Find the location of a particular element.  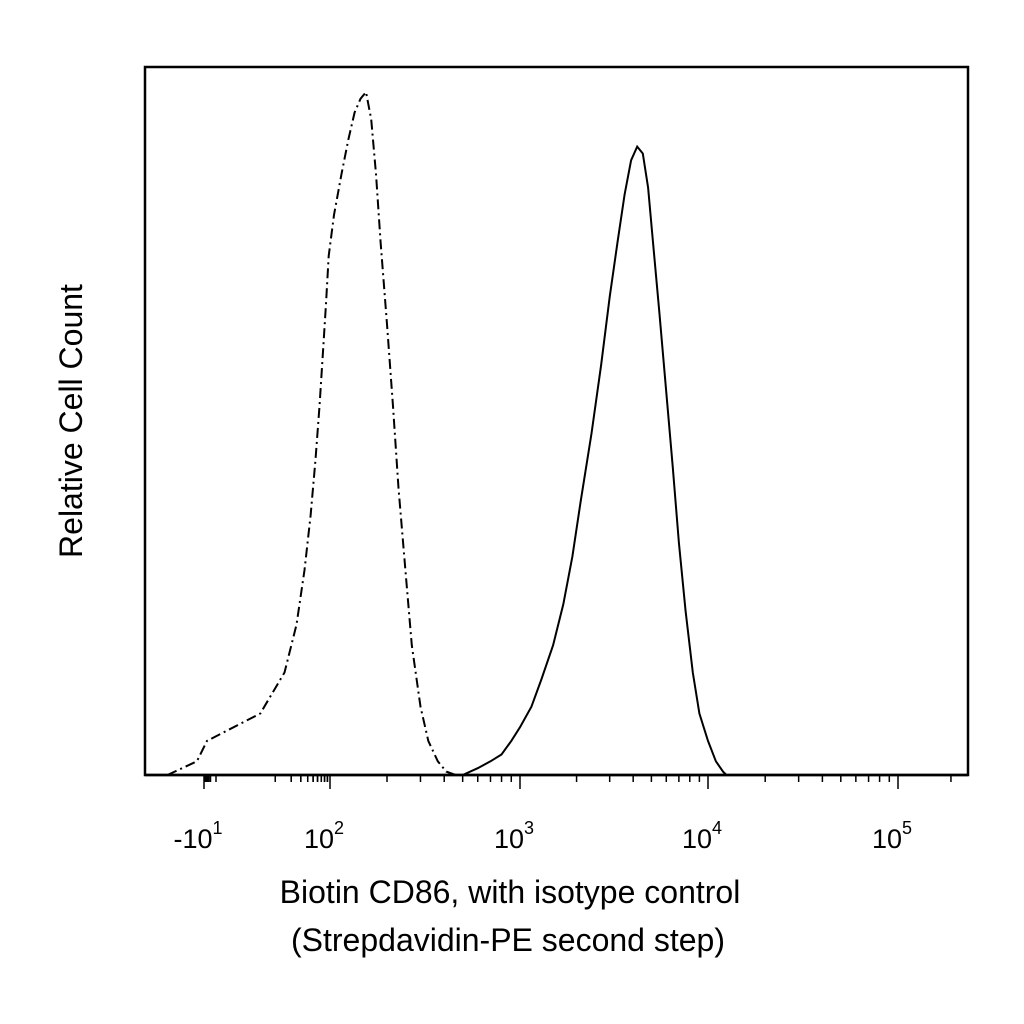

x-axis-tick-labels: -101 10² 10³ 10⁴ 10⁵ is located at coordinates (542, 836).